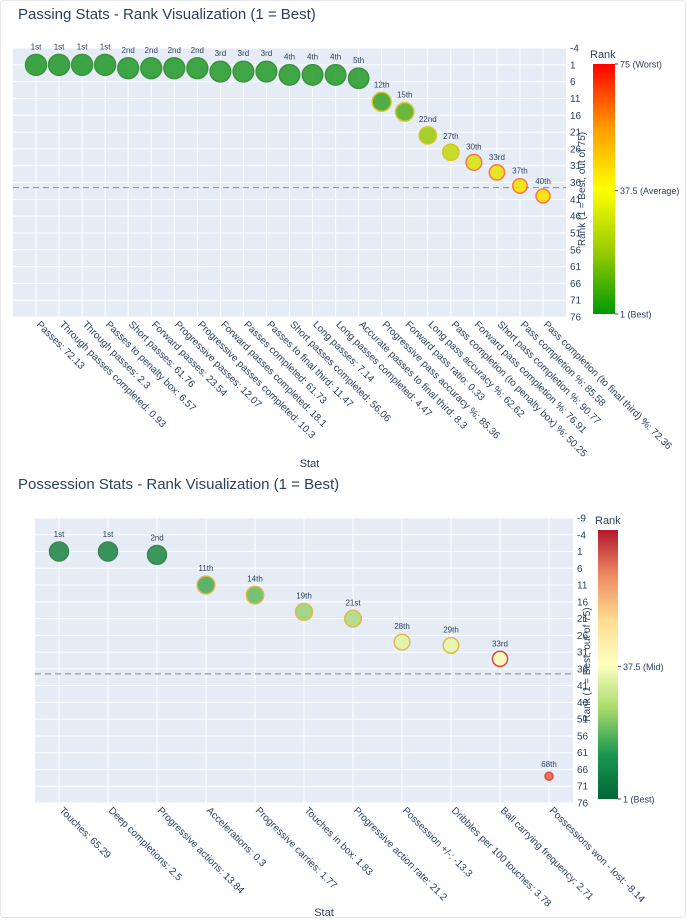 The height and width of the screenshot is (920, 686). I want to click on y-tick-label: 11, so click(575, 99).